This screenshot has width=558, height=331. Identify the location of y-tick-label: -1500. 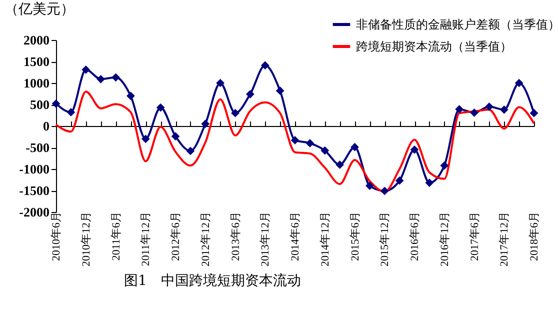
(34, 190).